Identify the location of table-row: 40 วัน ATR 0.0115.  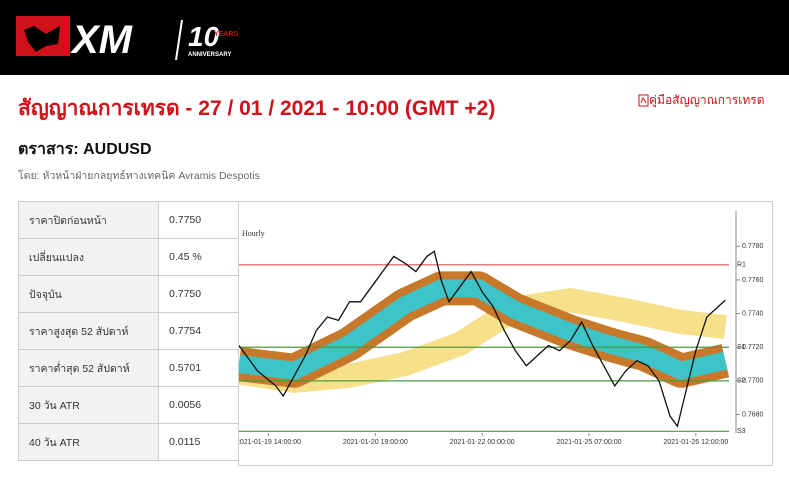
(128, 442).